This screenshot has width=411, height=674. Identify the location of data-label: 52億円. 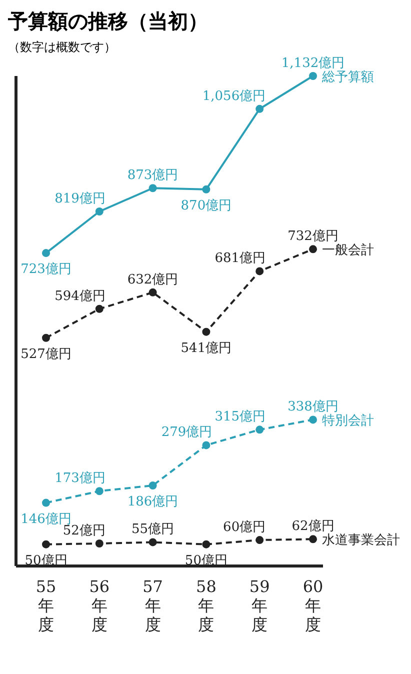
(84, 530).